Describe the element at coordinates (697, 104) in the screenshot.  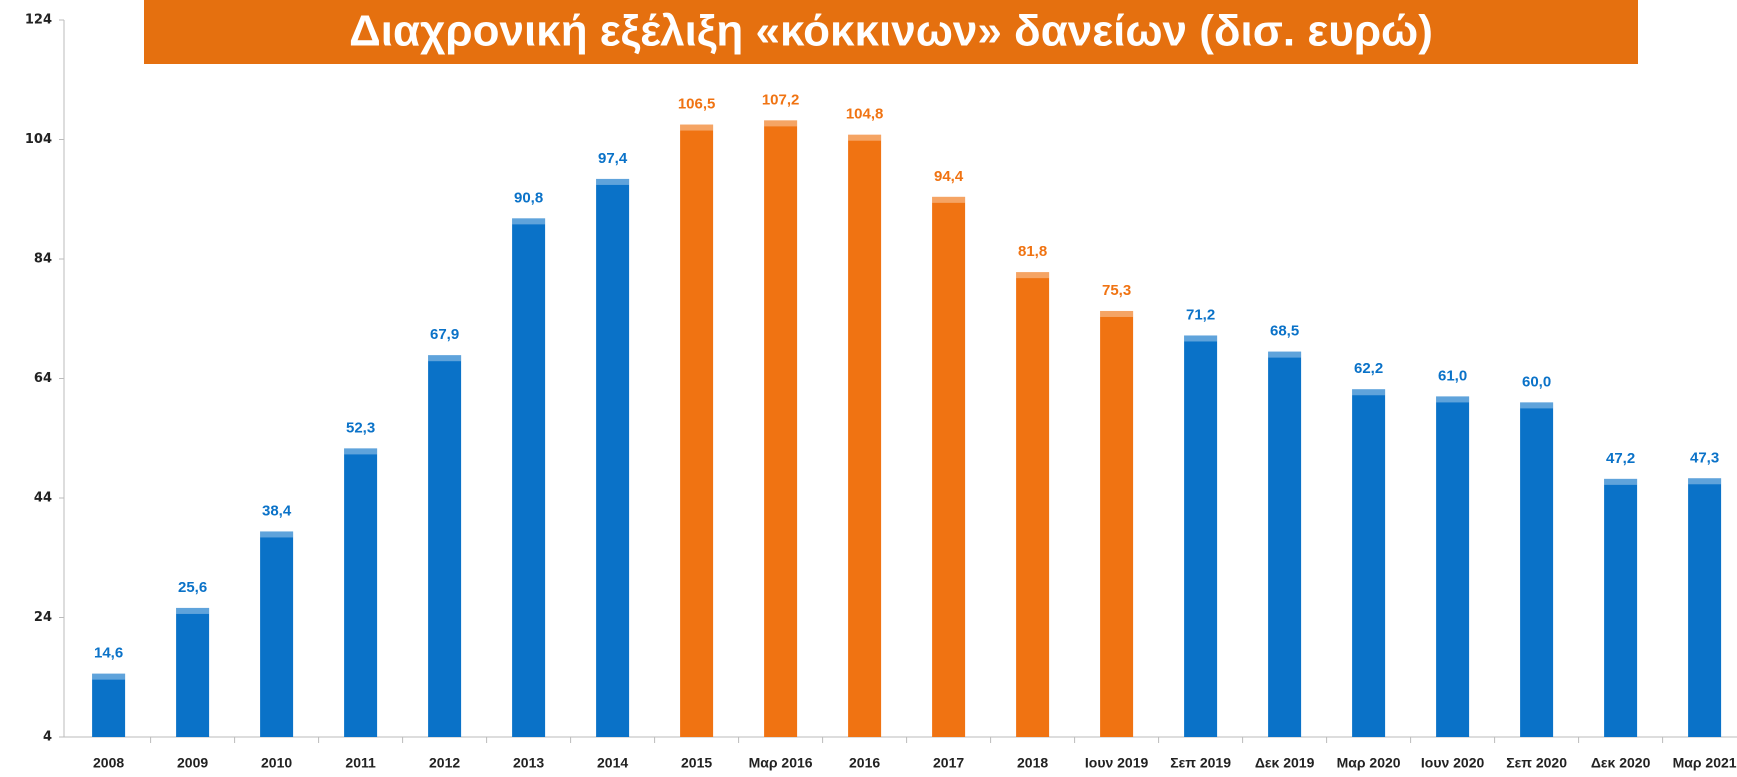
I see `value-label: 106,5` at that location.